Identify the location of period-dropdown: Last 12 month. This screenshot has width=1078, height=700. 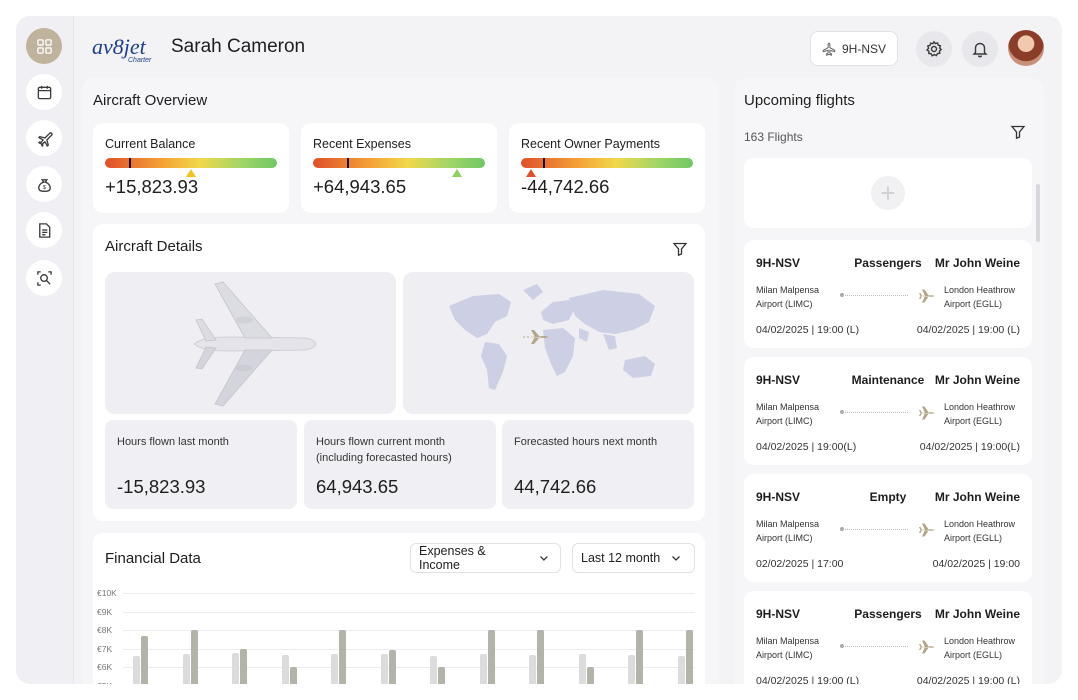
(633, 558).